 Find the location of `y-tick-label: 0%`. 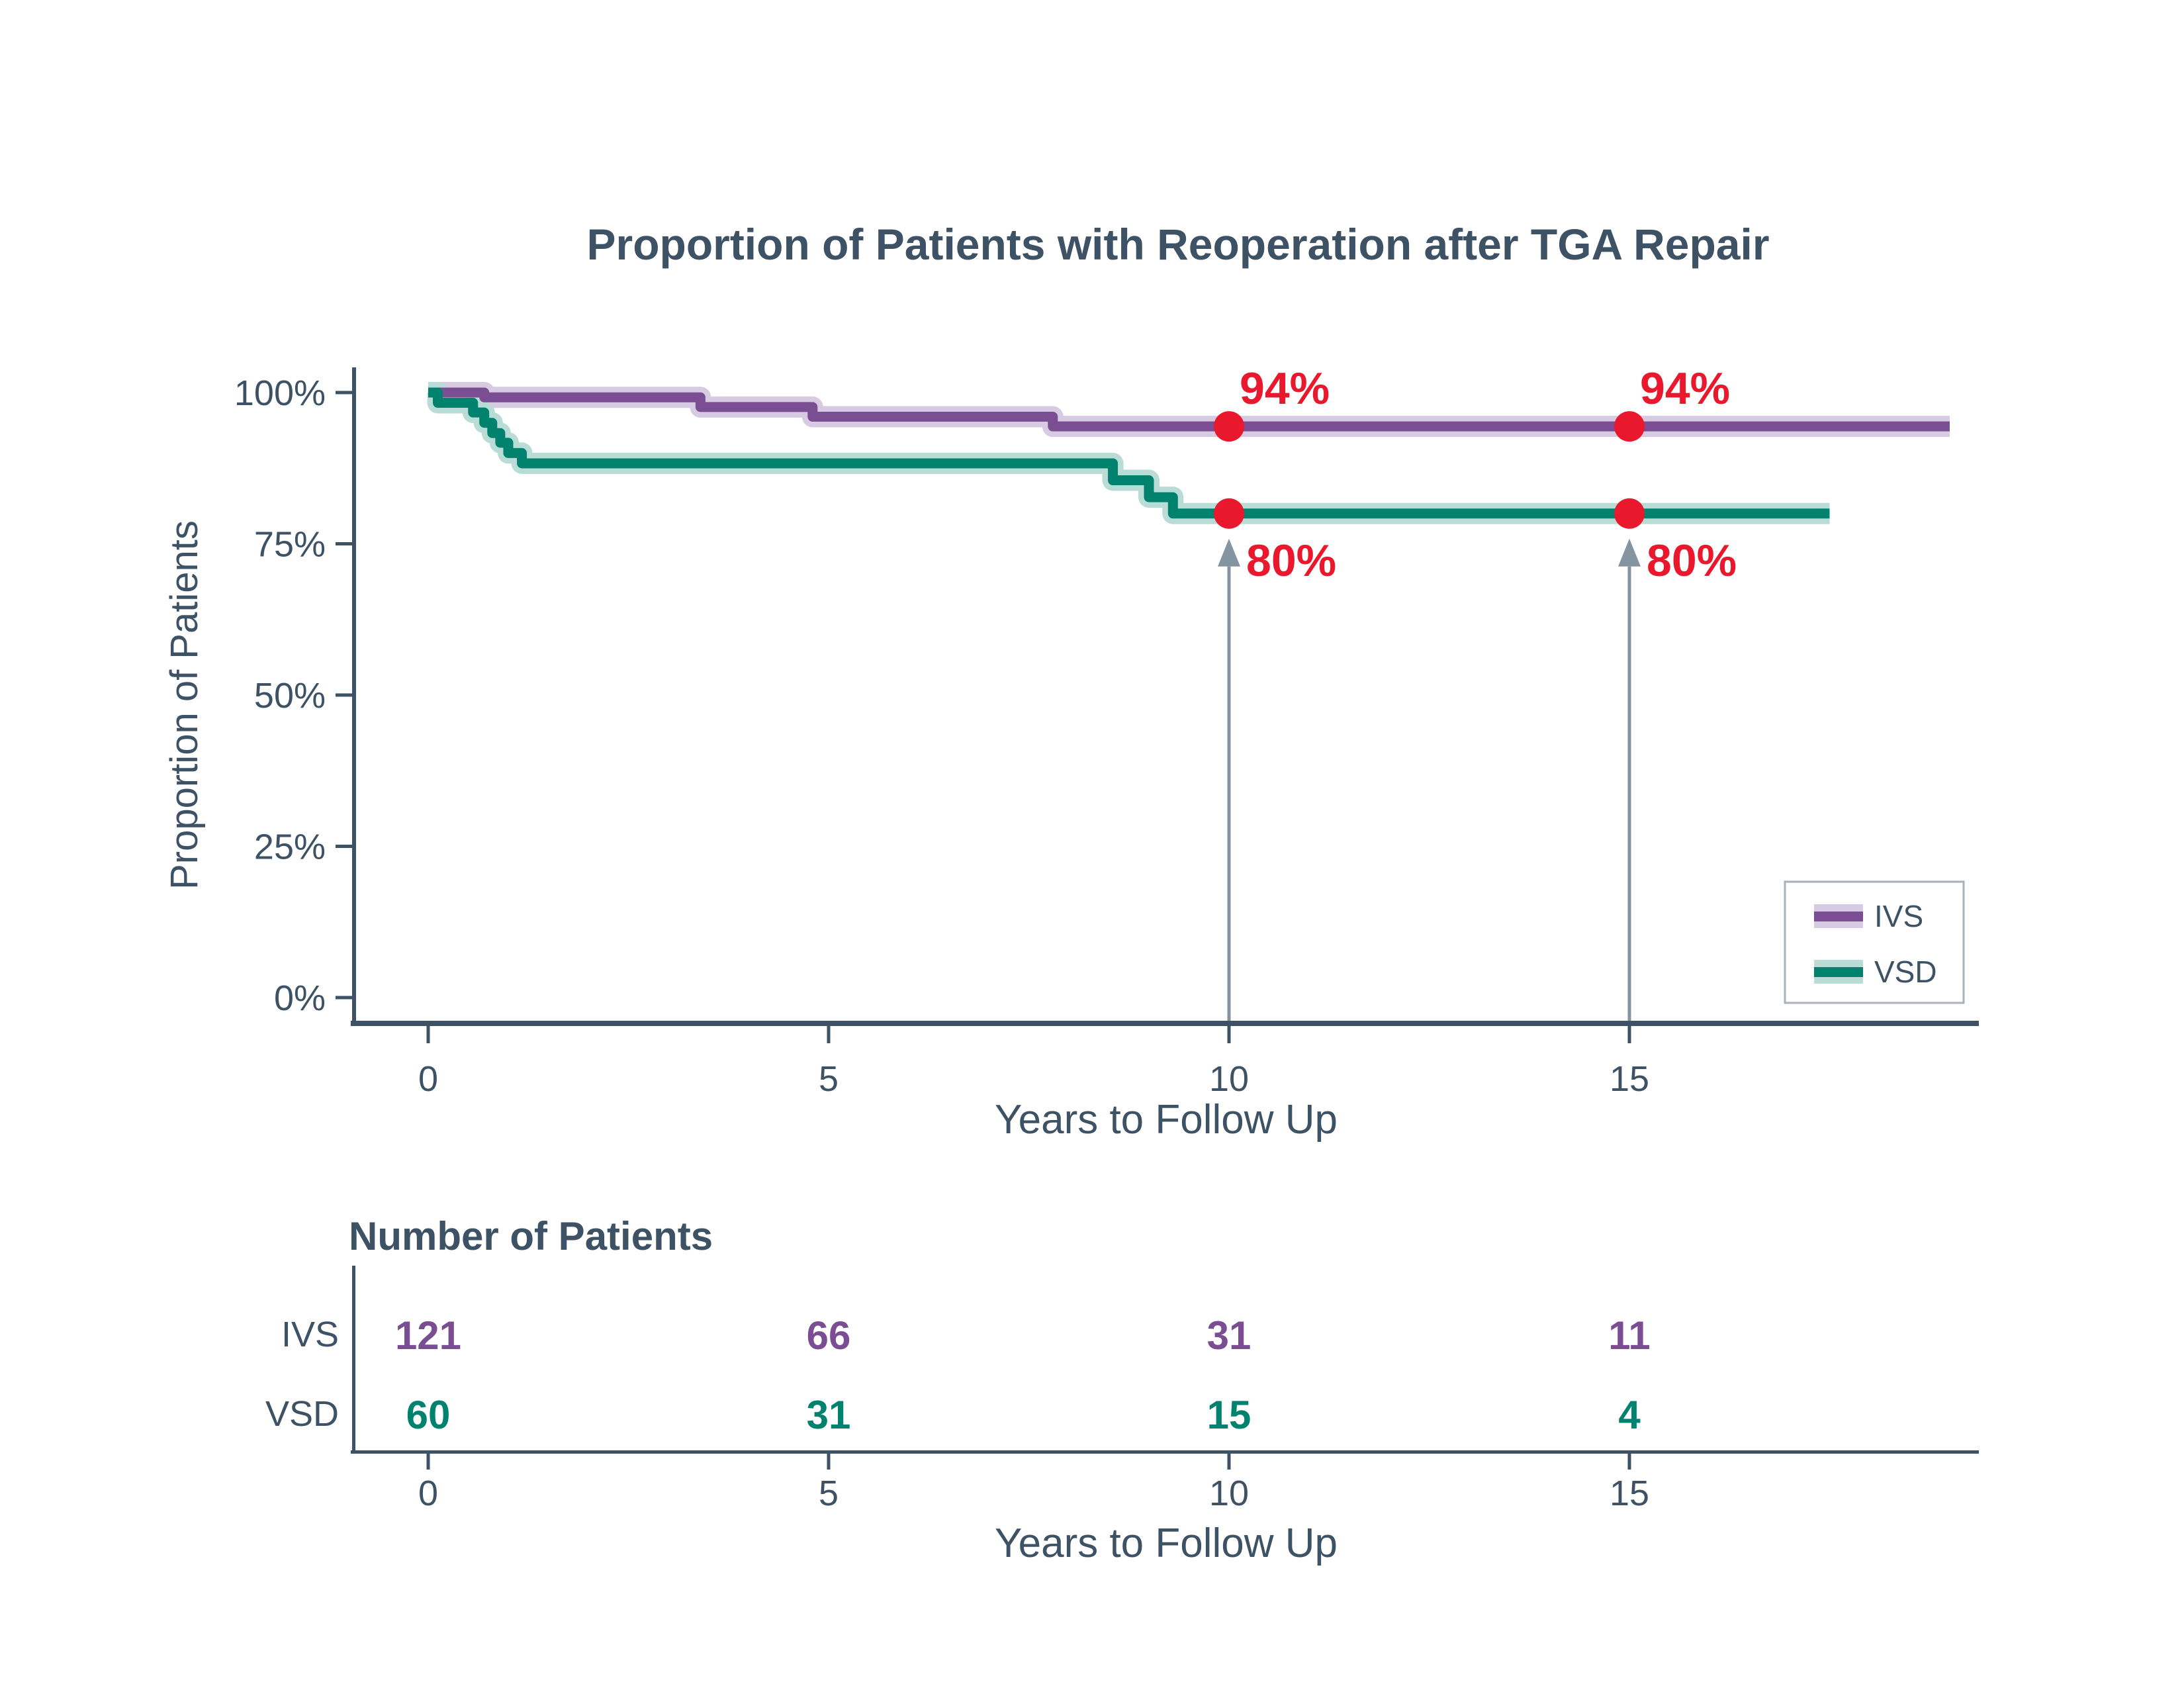

y-tick-label: 0% is located at coordinates (300, 998).